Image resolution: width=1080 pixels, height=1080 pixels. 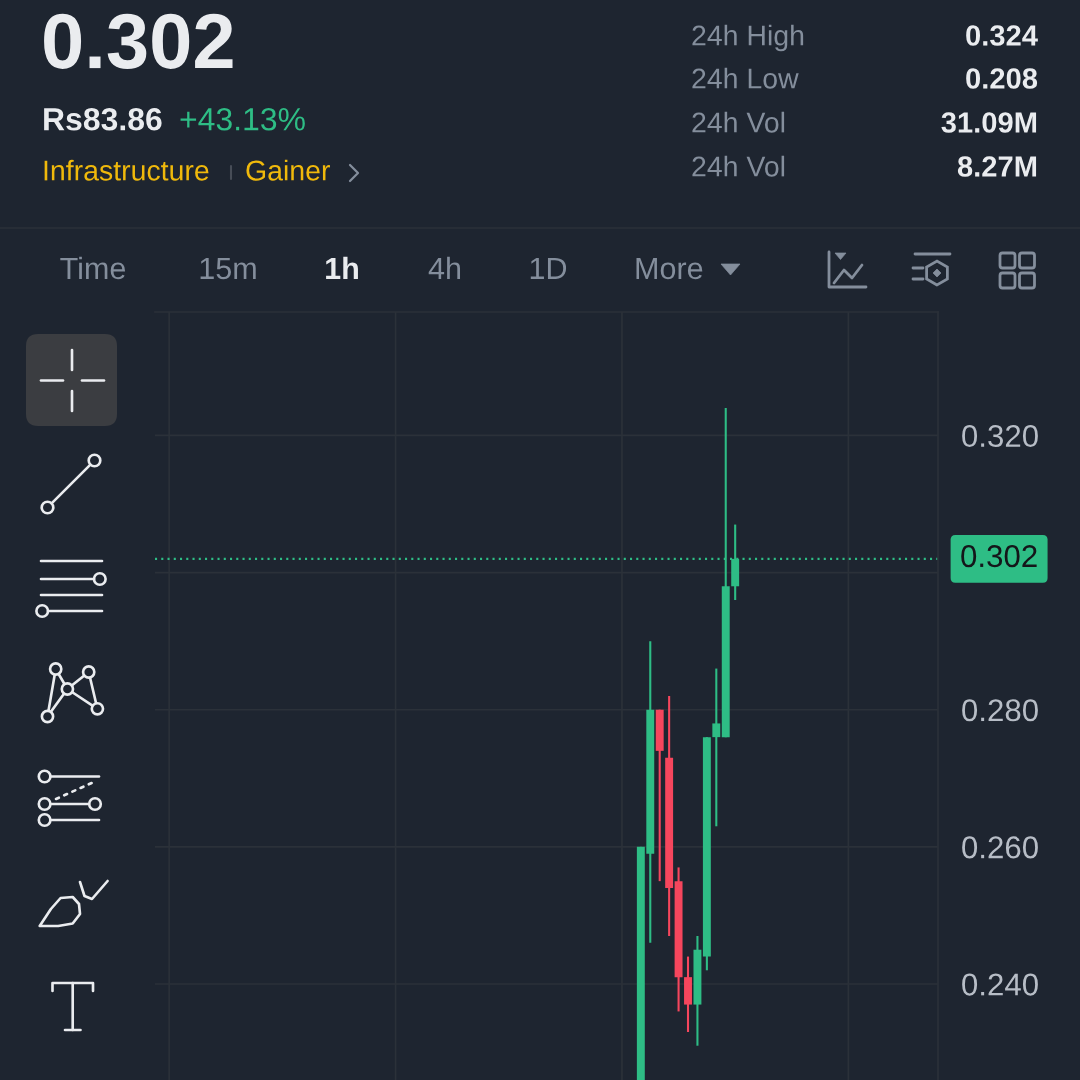 I want to click on text: Gainer, so click(x=288, y=170).